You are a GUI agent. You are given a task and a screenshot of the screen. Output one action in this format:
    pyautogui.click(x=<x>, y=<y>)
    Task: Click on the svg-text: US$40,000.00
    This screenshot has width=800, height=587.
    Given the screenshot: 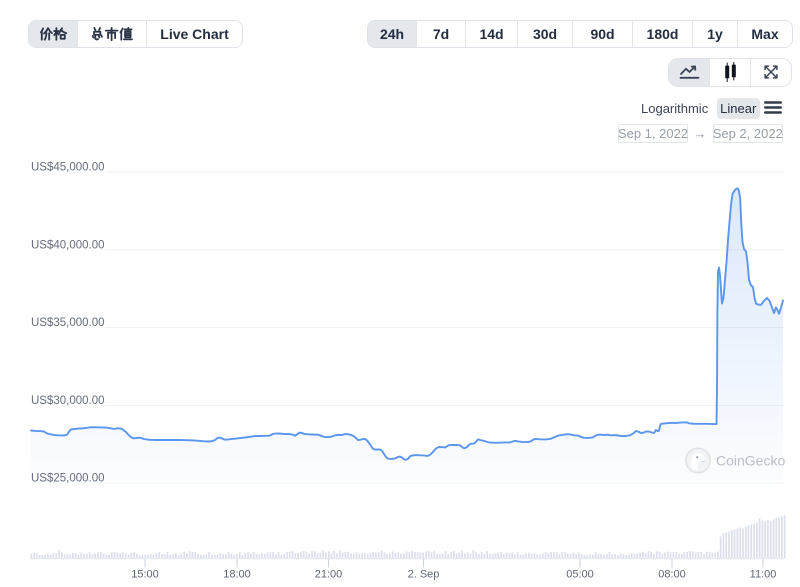 What is the action you would take?
    pyautogui.click(x=68, y=245)
    